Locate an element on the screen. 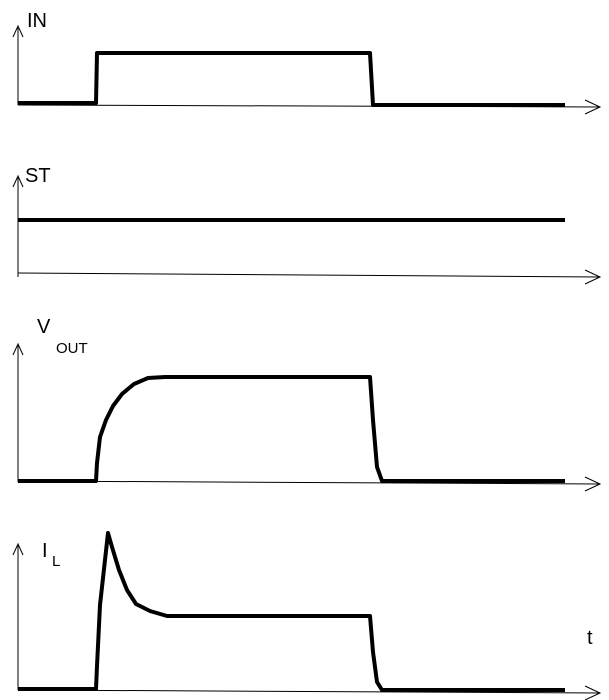  st-y-arrow-icon is located at coordinates (18, 181).